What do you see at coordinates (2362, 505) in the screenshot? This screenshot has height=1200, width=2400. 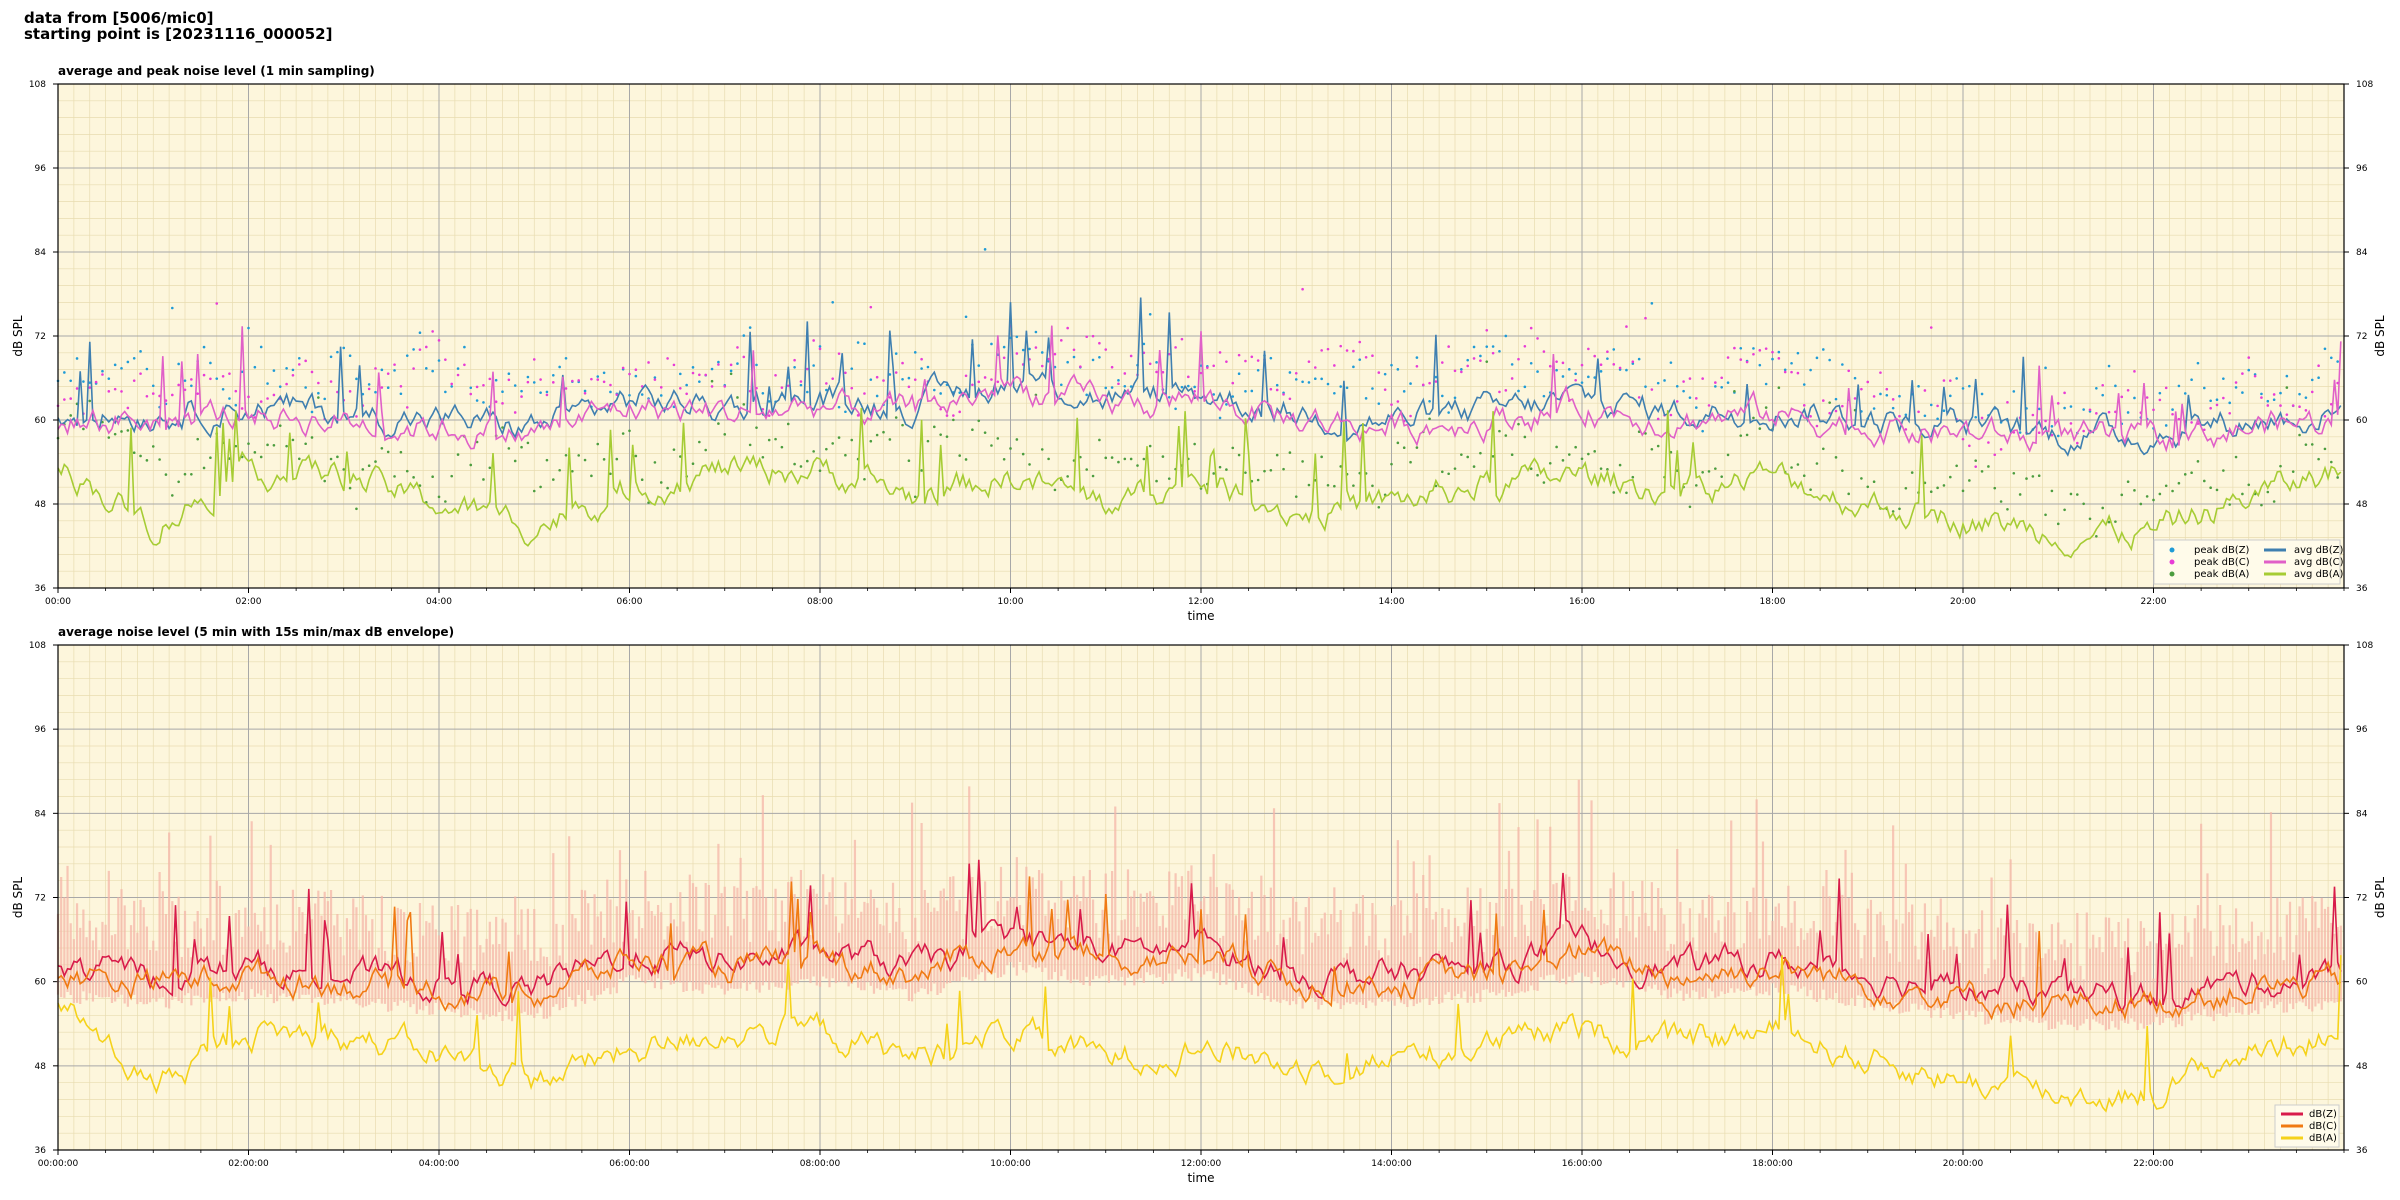 I see `y-tick-label-right: 48` at bounding box center [2362, 505].